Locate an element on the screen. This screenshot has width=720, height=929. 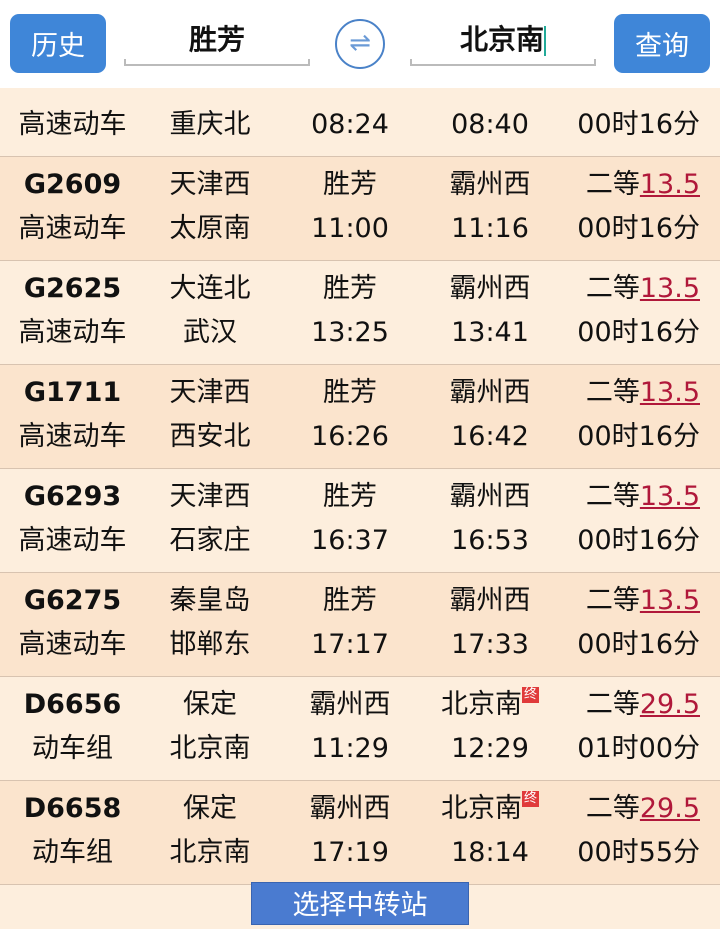
arrive-time: 16:42 is located at coordinates (490, 436).